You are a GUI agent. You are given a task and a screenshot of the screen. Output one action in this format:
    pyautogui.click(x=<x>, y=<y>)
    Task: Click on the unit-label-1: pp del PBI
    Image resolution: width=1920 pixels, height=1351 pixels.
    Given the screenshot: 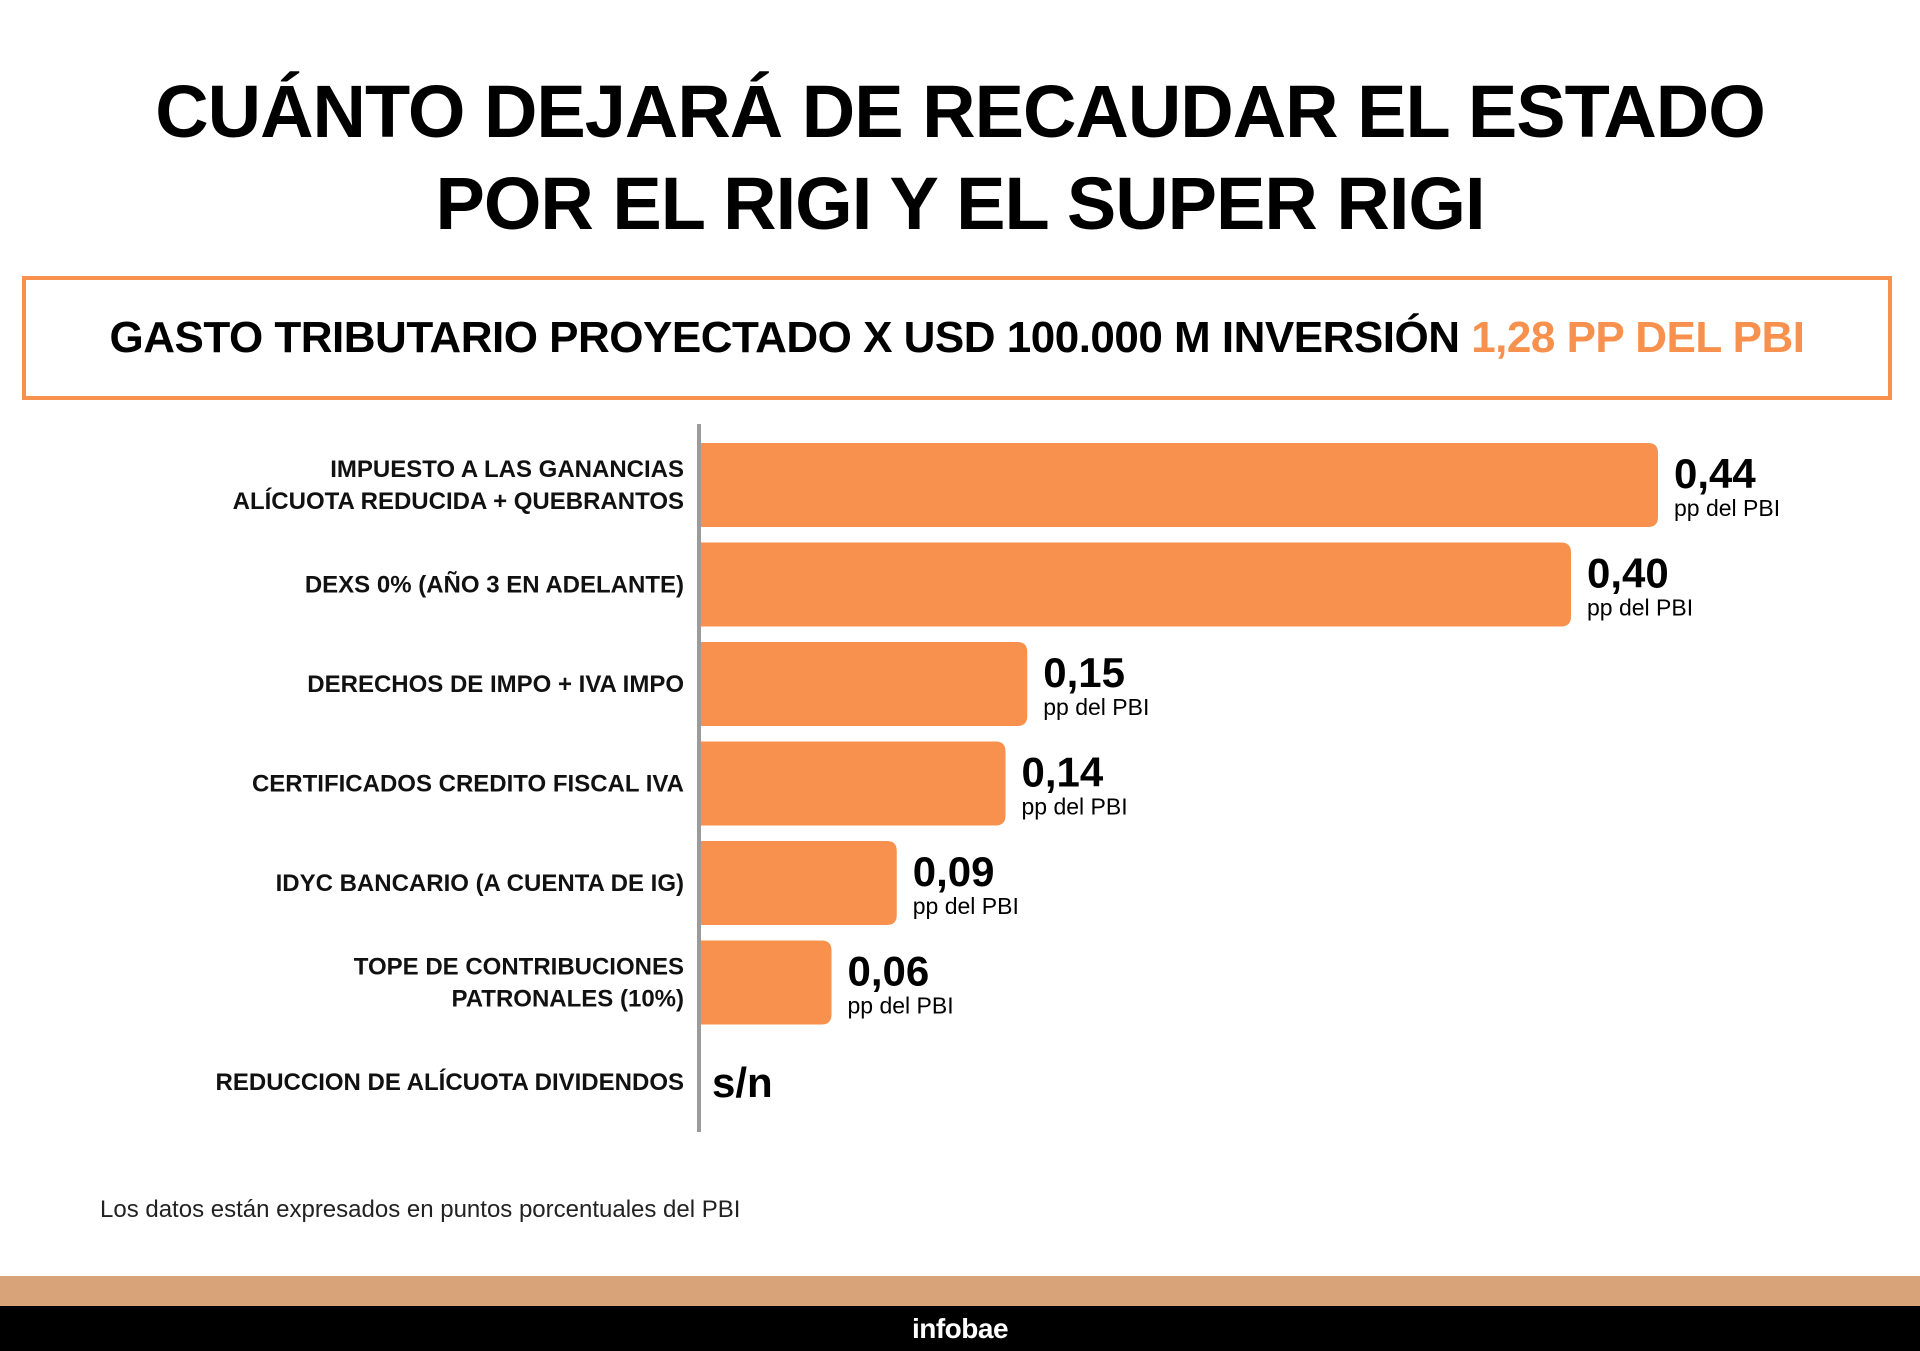 What is the action you would take?
    pyautogui.click(x=1727, y=508)
    